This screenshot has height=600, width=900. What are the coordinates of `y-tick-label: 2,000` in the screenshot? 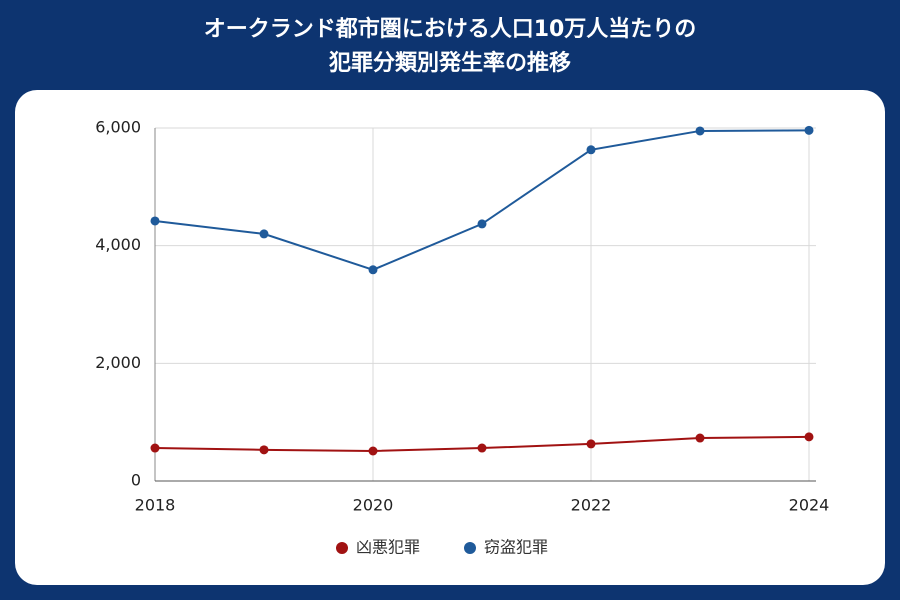 It's located at (118, 362).